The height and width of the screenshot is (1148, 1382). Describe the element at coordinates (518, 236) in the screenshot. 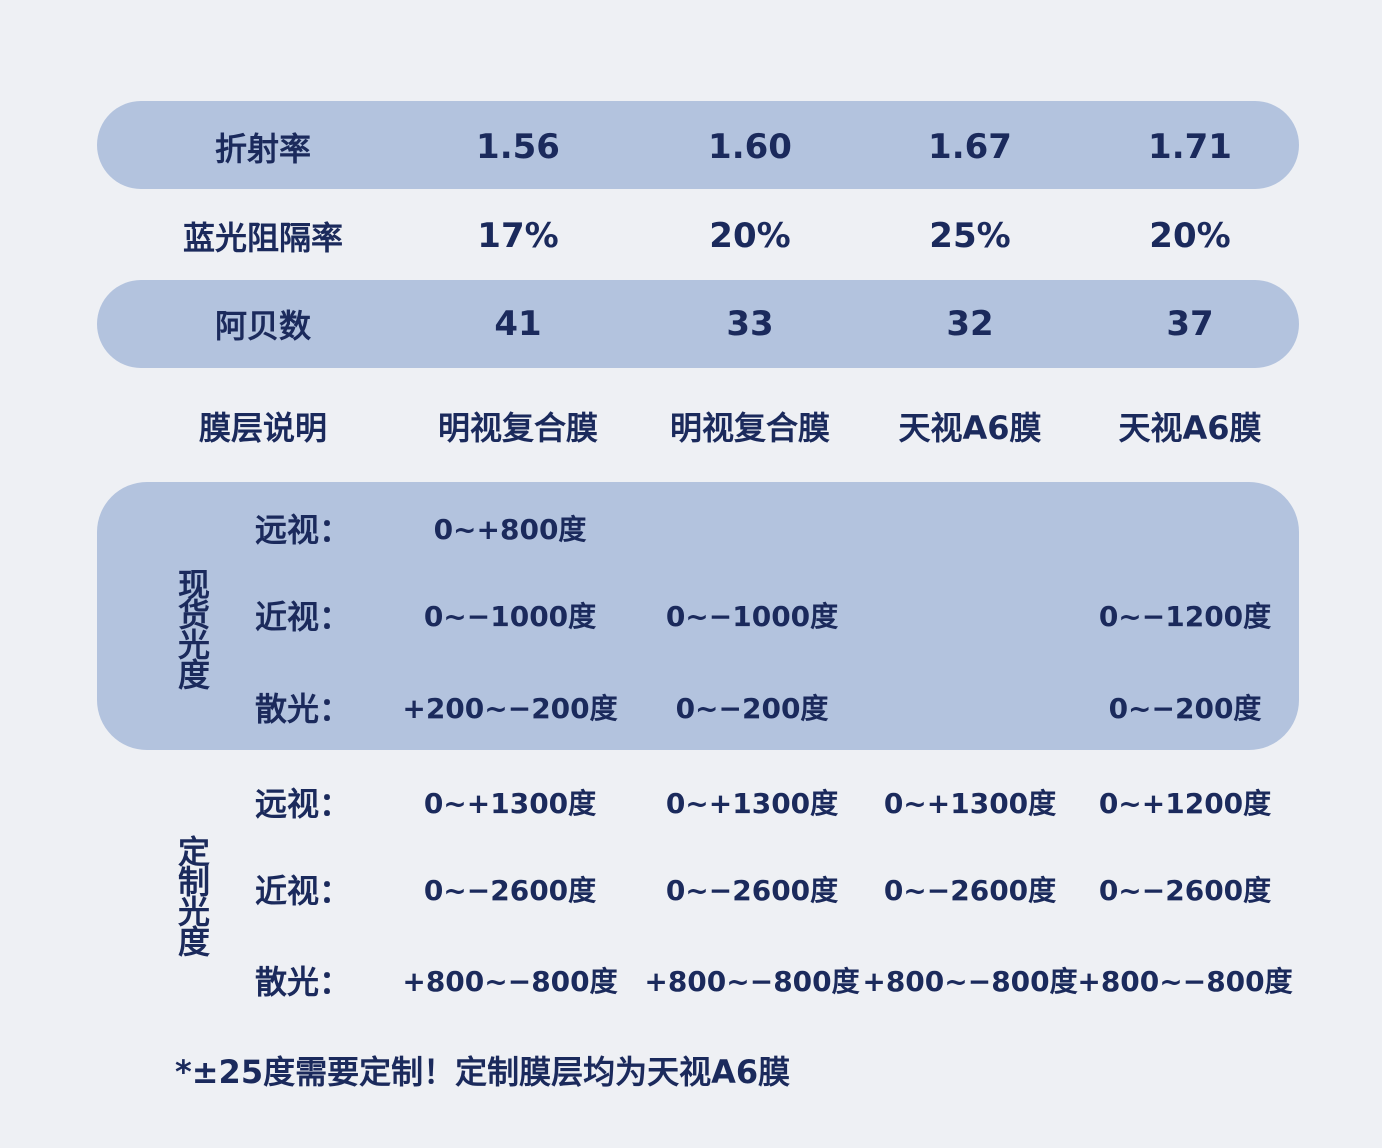

I see `cell: 17%` at that location.